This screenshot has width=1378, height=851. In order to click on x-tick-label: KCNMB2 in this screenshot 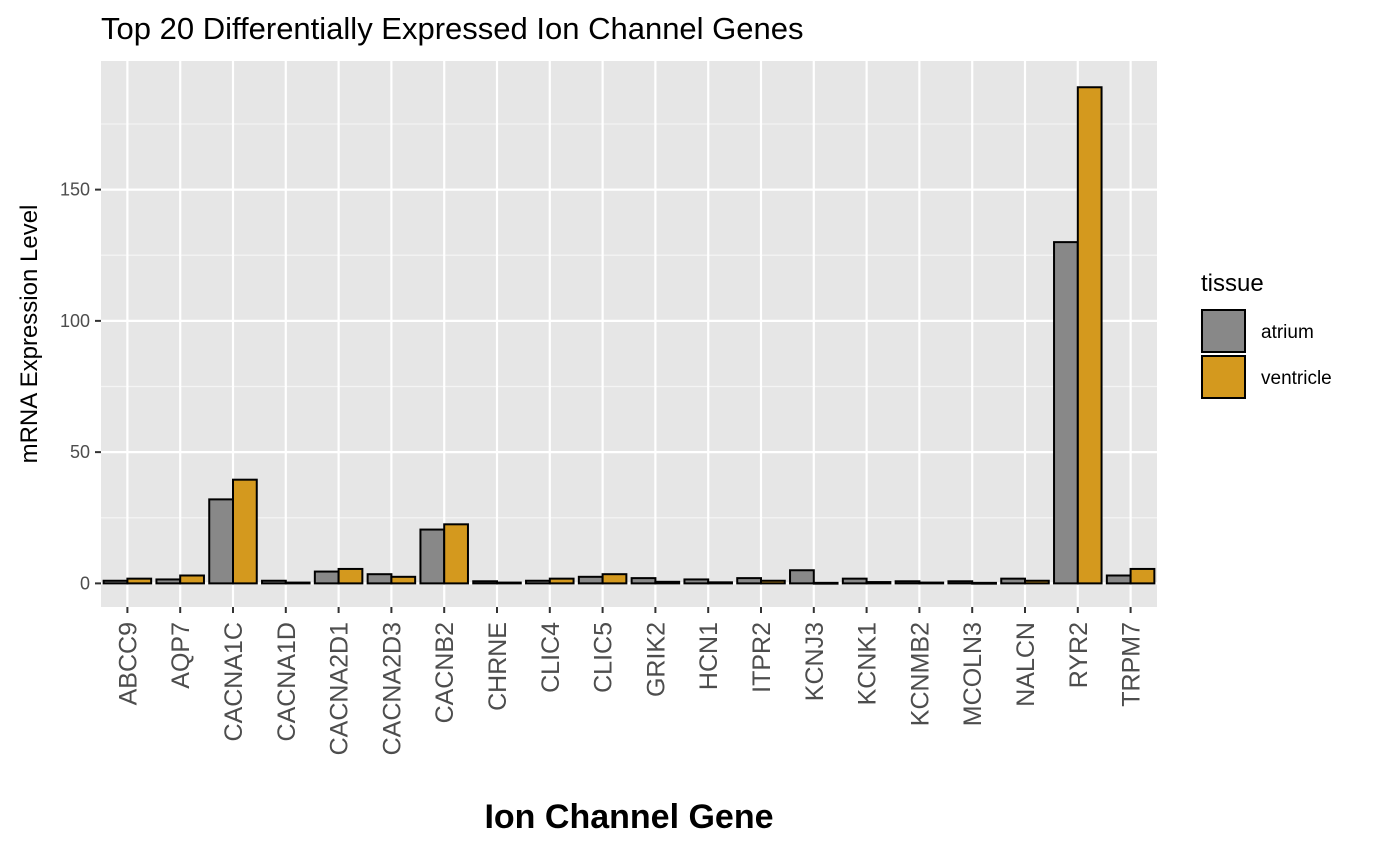, I will do `click(920, 674)`.